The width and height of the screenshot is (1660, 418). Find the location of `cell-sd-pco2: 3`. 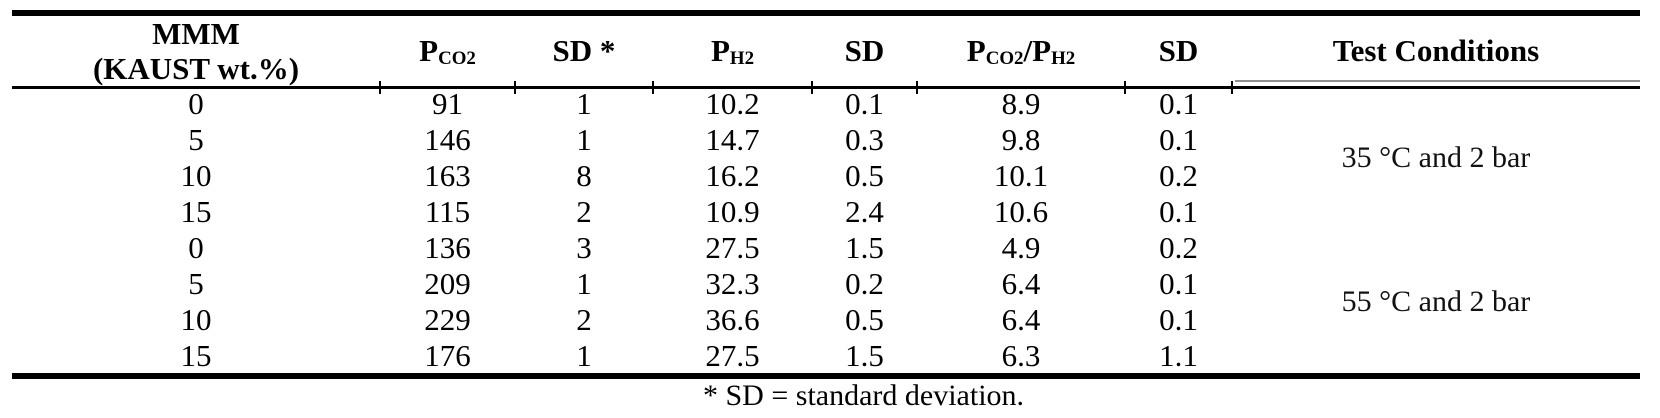

cell-sd-pco2: 3 is located at coordinates (584, 247).